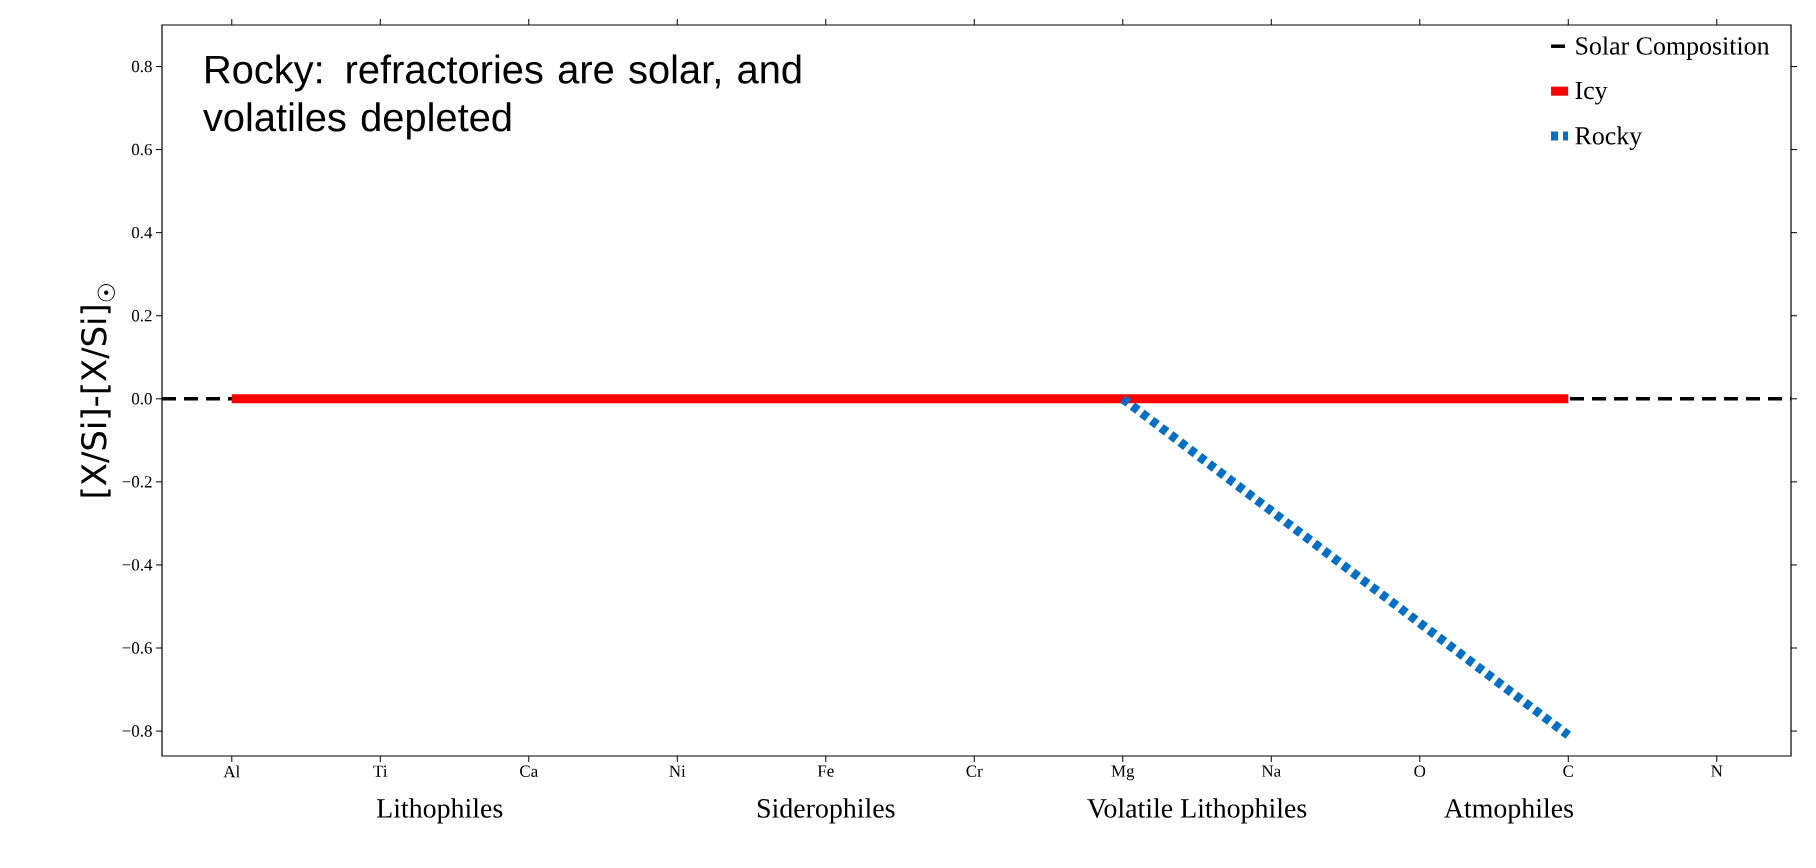 The width and height of the screenshot is (1816, 868). I want to click on y-tick-label: −0.8, so click(137, 731).